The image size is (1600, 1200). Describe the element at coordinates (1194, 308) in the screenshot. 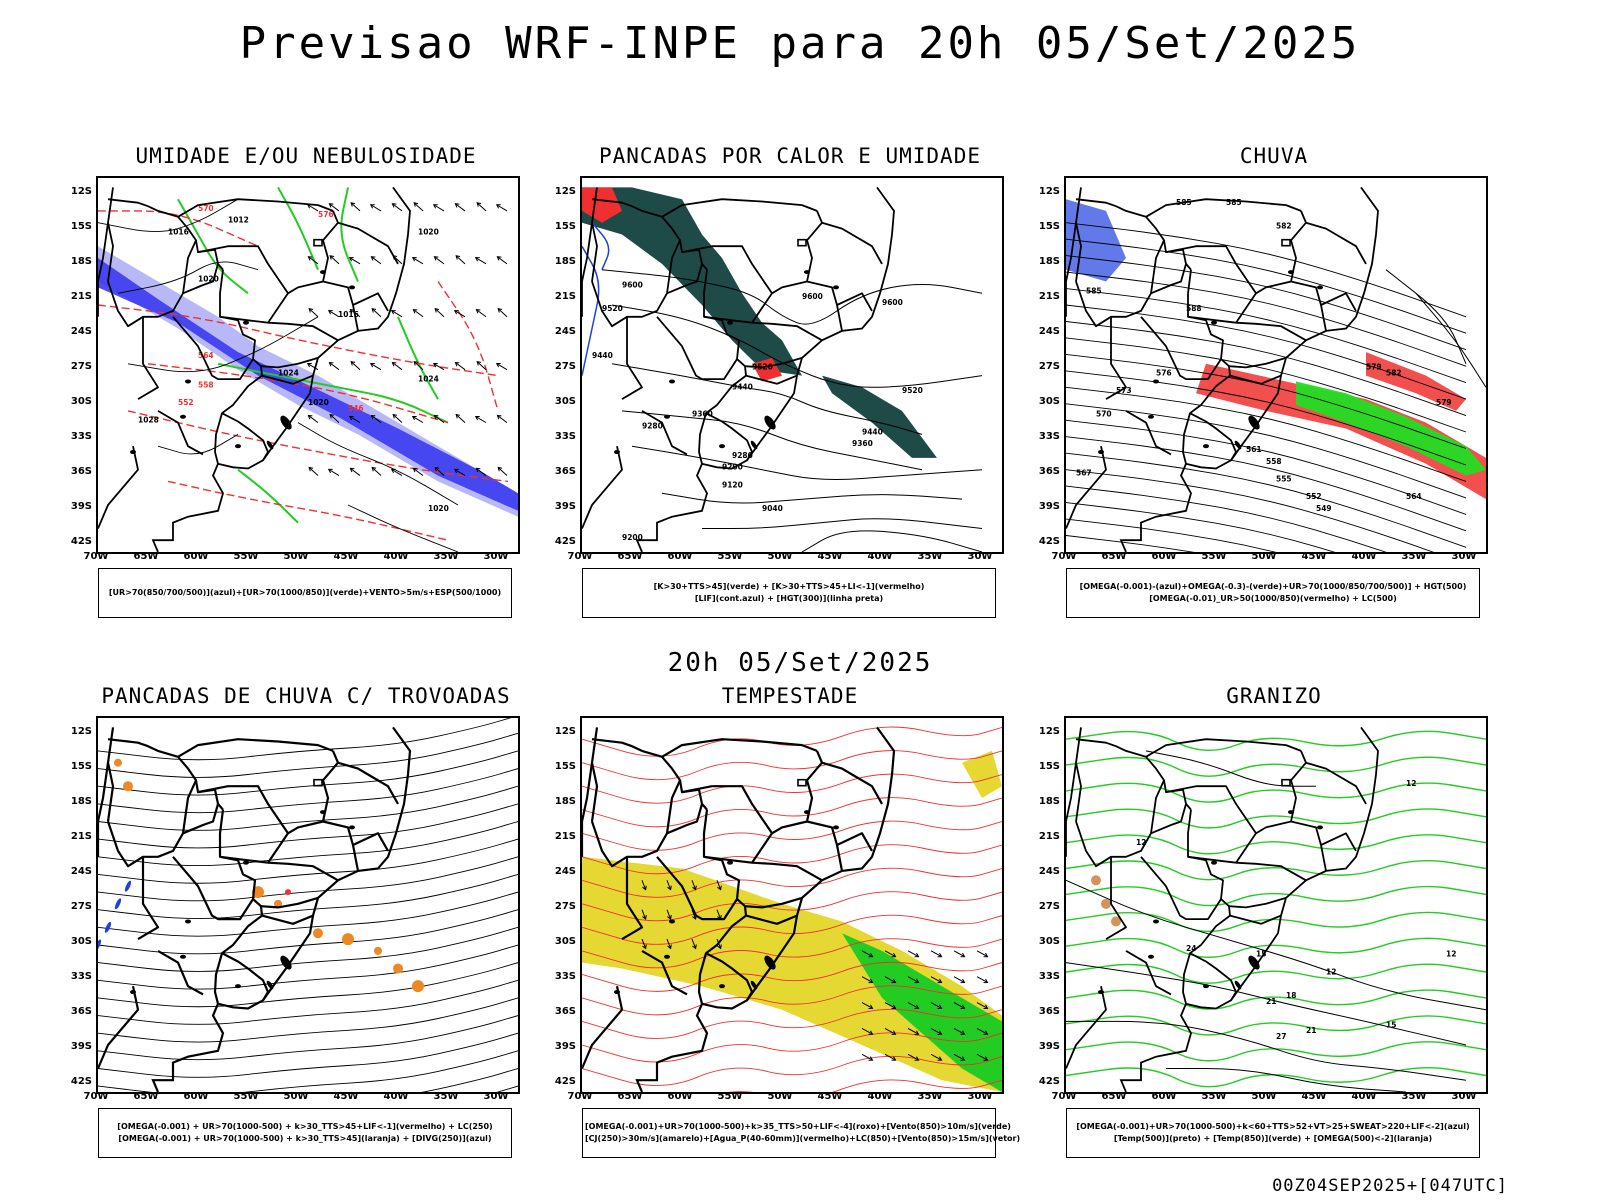

I see `contour-label: 588` at that location.